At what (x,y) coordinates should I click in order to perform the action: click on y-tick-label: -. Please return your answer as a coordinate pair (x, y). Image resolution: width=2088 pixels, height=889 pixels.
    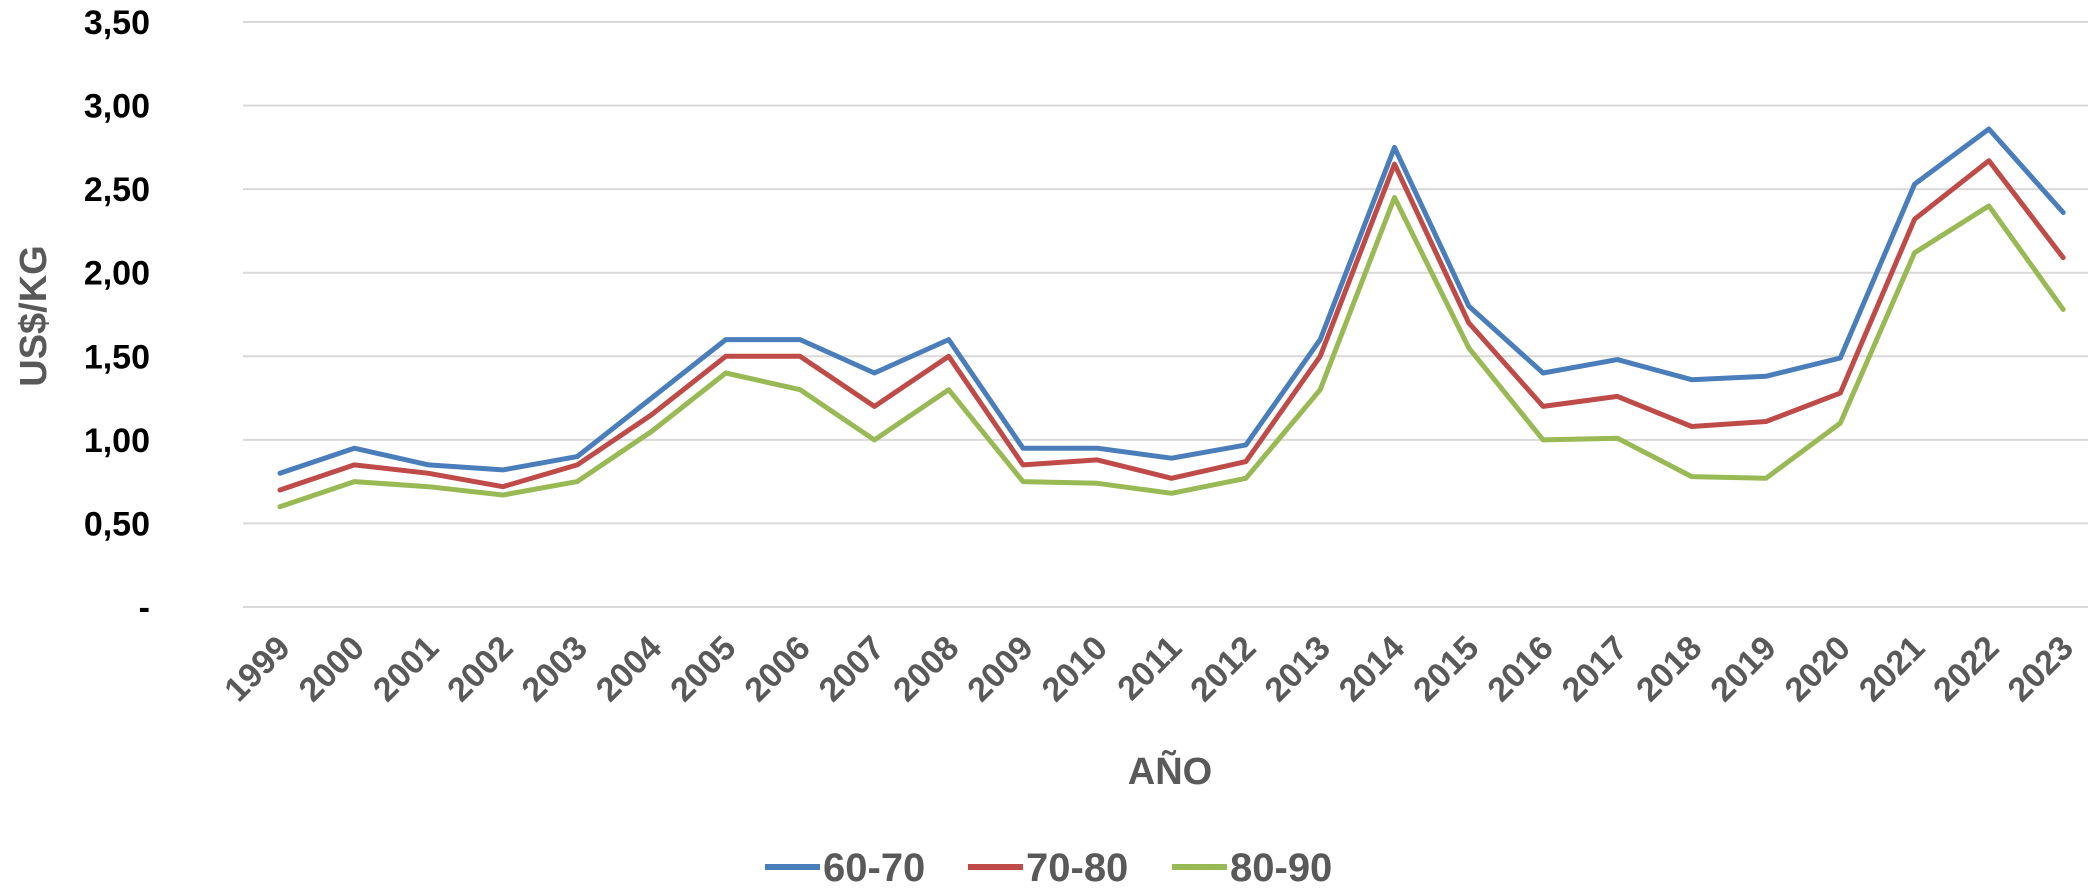
    Looking at the image, I should click on (144, 608).